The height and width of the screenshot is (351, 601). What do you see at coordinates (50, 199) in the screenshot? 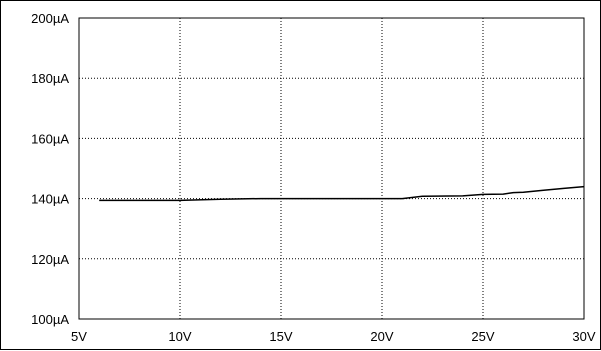
I see `y-tick-label: 140µA` at bounding box center [50, 199].